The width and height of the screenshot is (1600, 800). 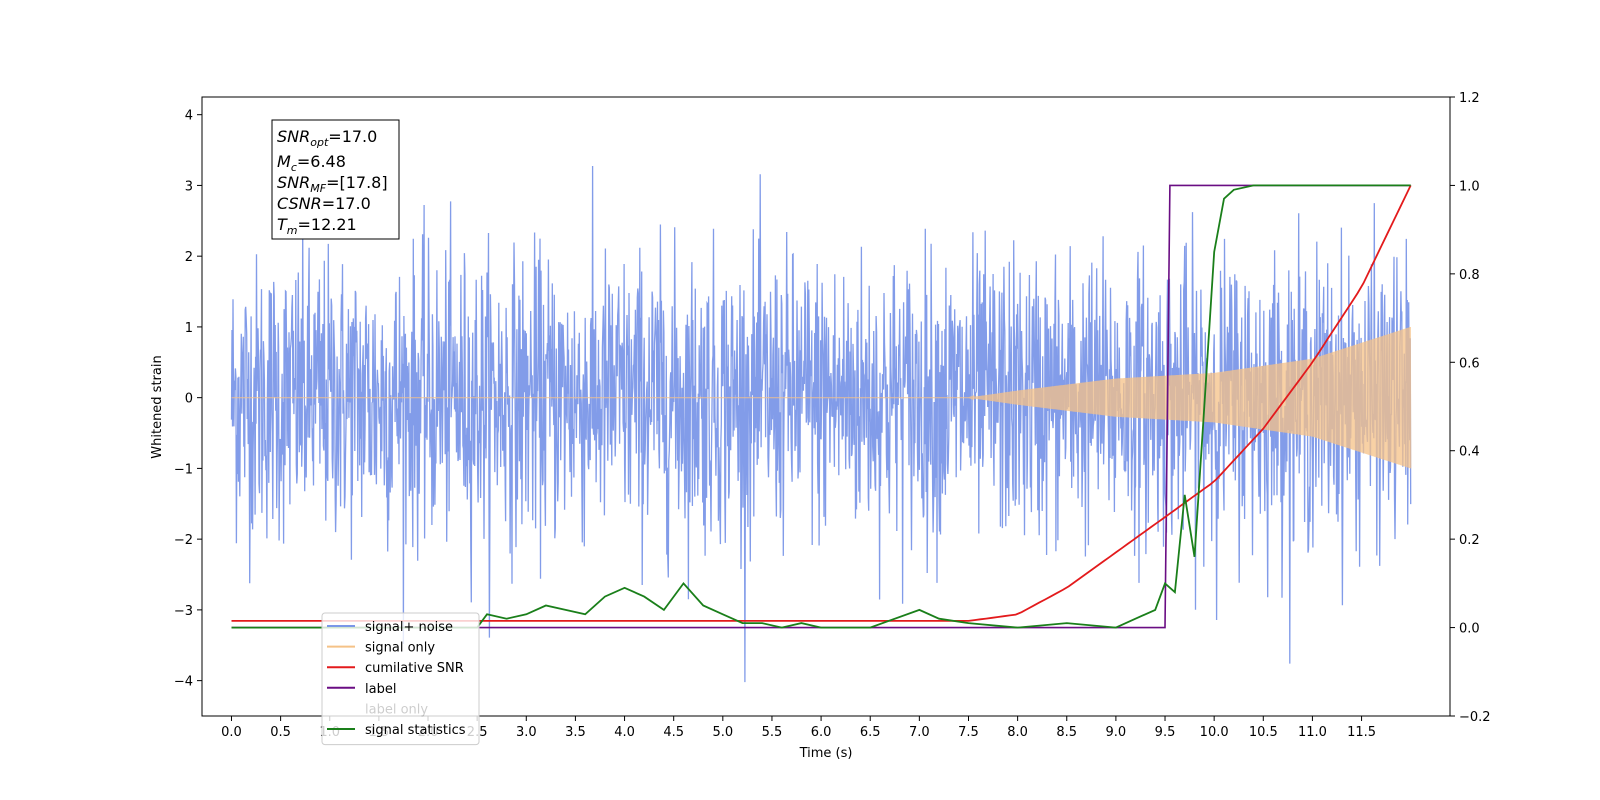 What do you see at coordinates (919, 732) in the screenshot?
I see `x-tick-label: 7.0` at bounding box center [919, 732].